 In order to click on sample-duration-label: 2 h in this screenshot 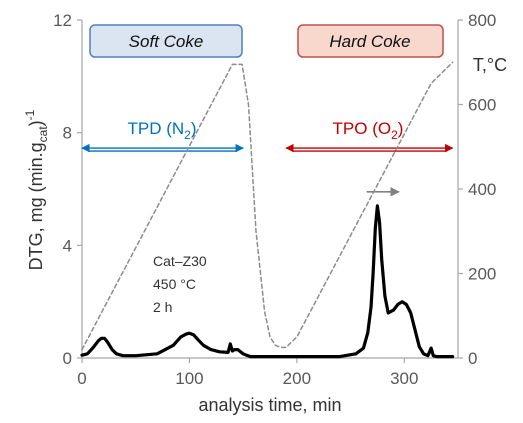, I will do `click(162, 307)`.